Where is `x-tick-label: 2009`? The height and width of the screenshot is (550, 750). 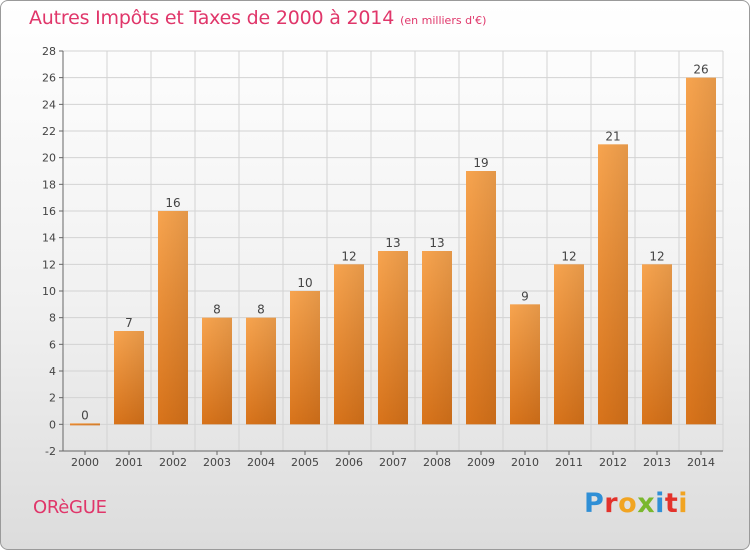 x-tick-label: 2009 is located at coordinates (481, 462).